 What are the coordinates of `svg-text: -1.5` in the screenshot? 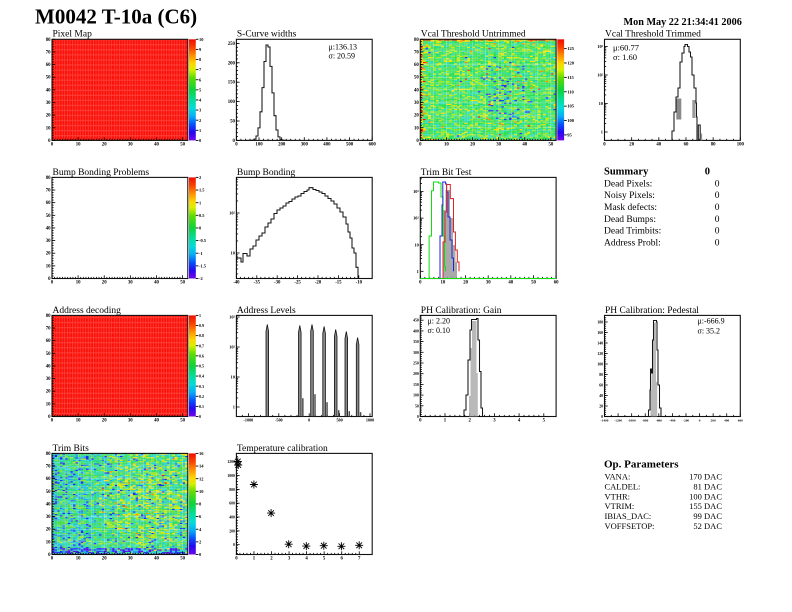 It's located at (203, 266).